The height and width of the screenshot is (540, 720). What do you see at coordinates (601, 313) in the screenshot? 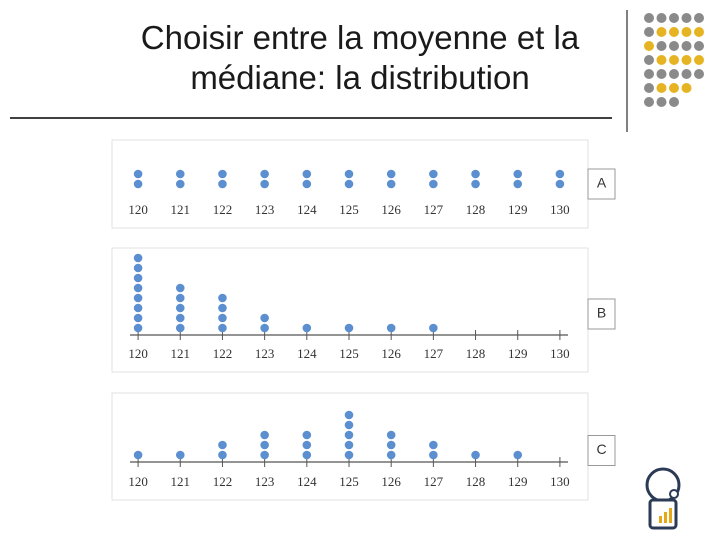
I see `panel-label: B` at bounding box center [601, 313].